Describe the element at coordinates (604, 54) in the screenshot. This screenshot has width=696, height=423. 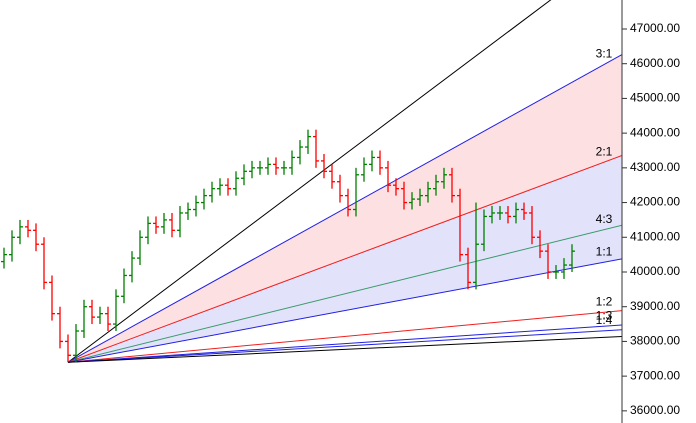
I see `fan-label: 3:1` at that location.